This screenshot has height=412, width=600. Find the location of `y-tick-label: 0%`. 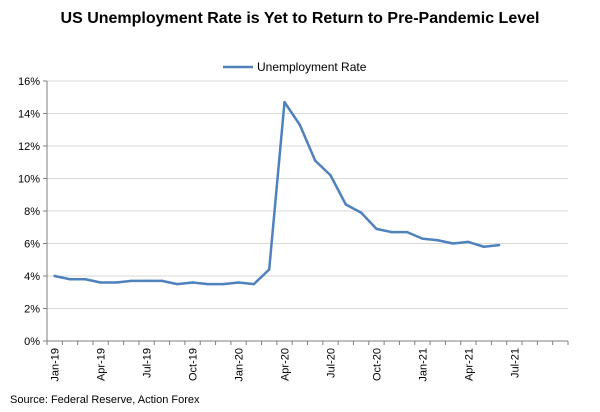

y-tick-label: 0% is located at coordinates (32, 342).